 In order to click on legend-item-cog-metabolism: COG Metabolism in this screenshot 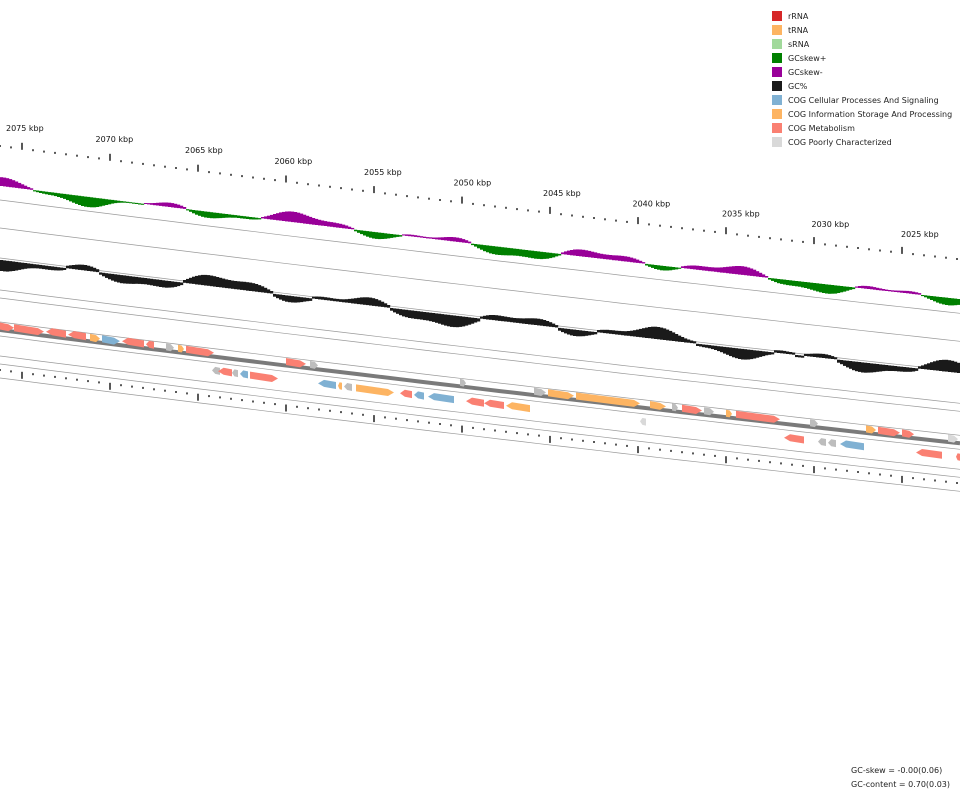, I will do `click(862, 128)`.